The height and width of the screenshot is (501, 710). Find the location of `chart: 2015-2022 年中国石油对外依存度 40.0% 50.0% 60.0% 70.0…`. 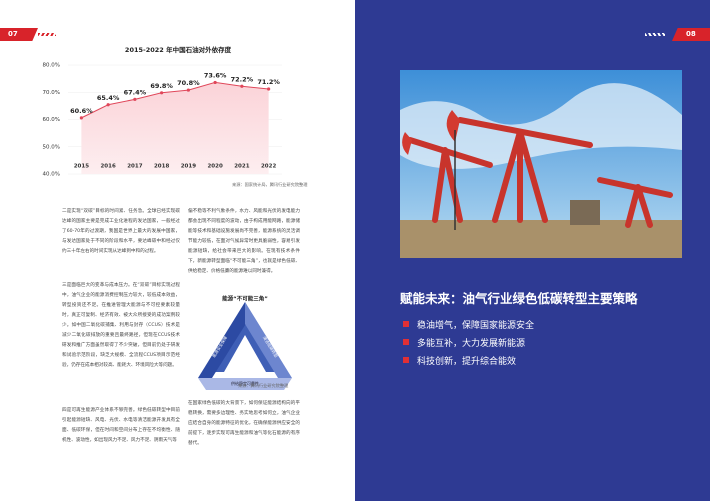

chart: 2015-2022 年中国石油对外依存度 40.0% 50.0% 60.0% 70.0… is located at coordinates (162, 111).